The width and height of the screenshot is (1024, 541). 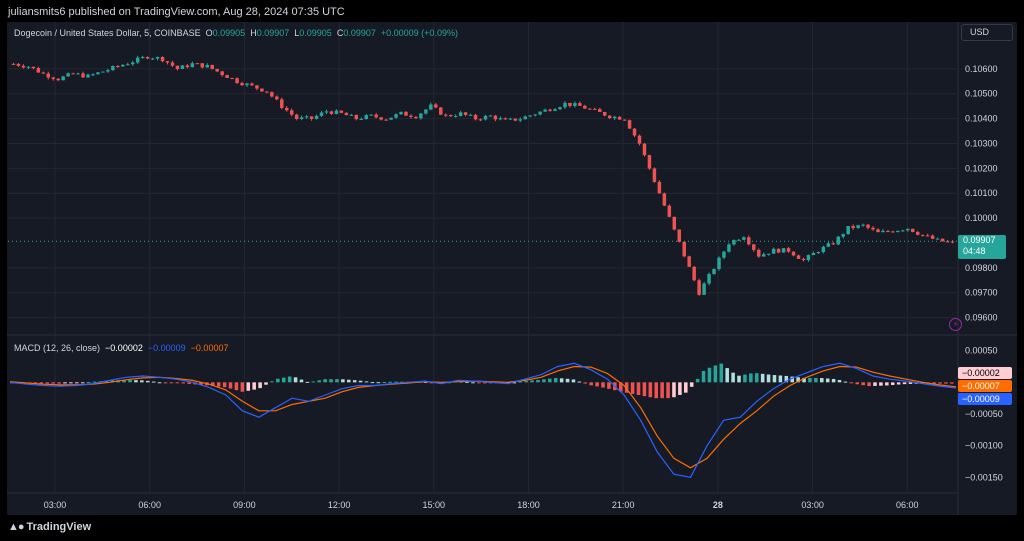 I want to click on time-tick-label: 03:00, so click(x=812, y=505).